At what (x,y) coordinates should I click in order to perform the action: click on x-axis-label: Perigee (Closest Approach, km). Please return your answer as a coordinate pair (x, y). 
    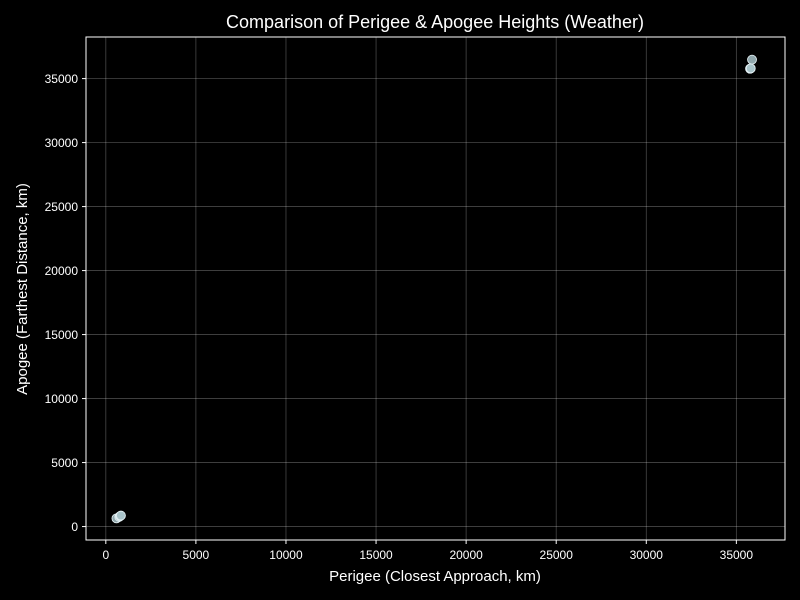
    Looking at the image, I should click on (435, 576).